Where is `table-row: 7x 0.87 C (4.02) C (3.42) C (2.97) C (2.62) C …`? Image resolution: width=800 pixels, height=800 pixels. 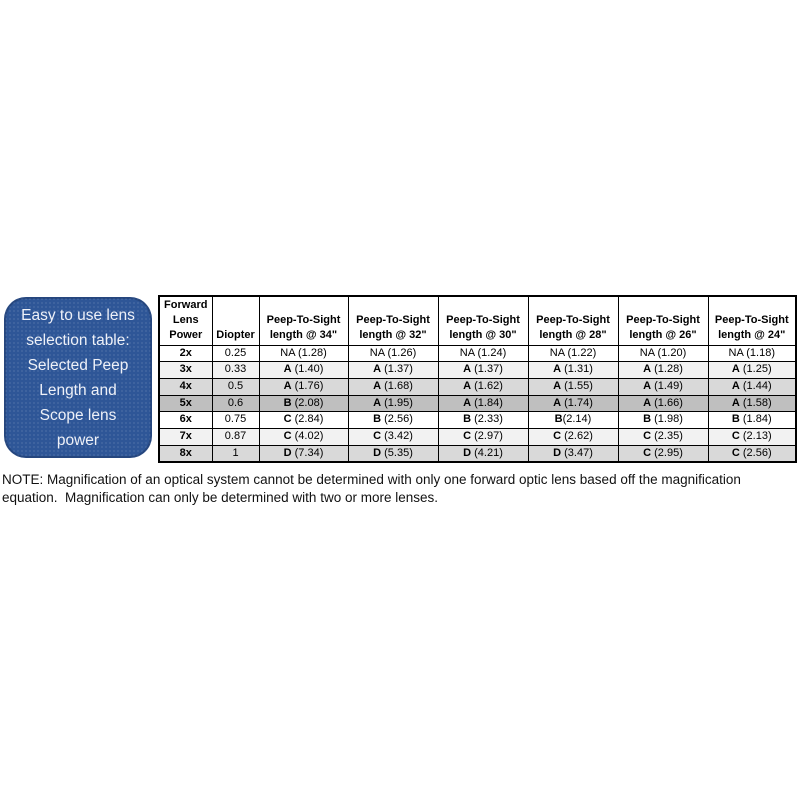
table-row: 7x 0.87 C (4.02) C (3.42) C (2.97) C (2.62) C … is located at coordinates (477, 437).